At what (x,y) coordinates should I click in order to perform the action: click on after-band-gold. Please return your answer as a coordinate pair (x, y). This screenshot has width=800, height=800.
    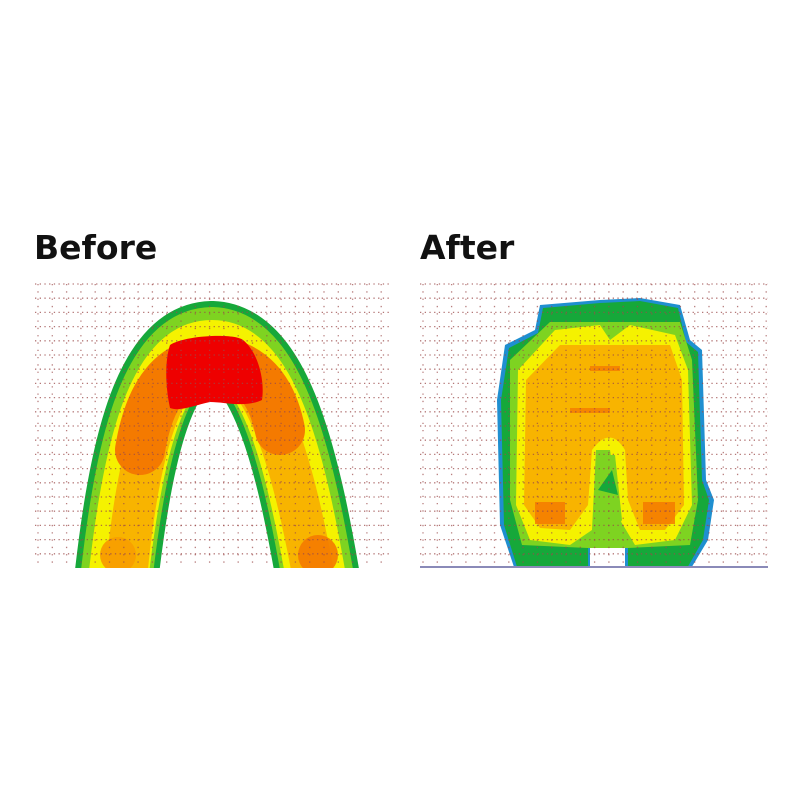
    Looking at the image, I should click on (604, 437).